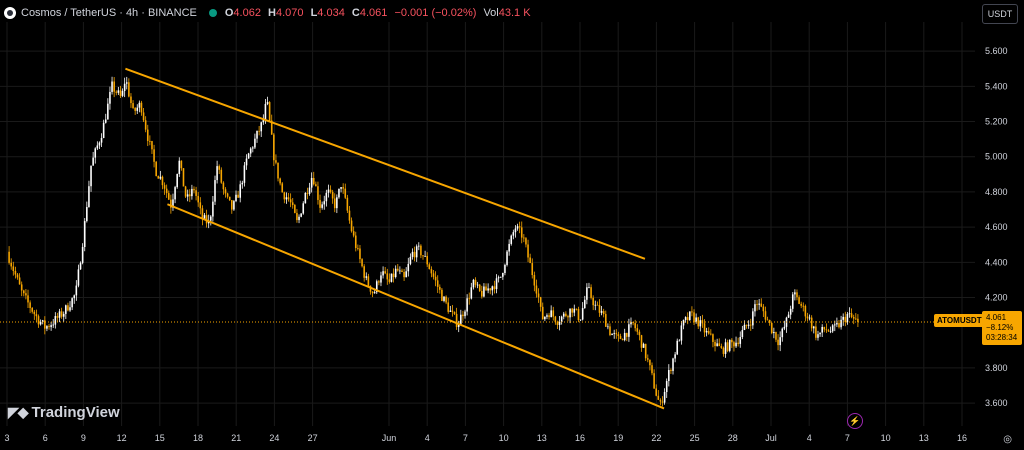 The image size is (1024, 450). I want to click on time-tick-label: 4, so click(809, 438).